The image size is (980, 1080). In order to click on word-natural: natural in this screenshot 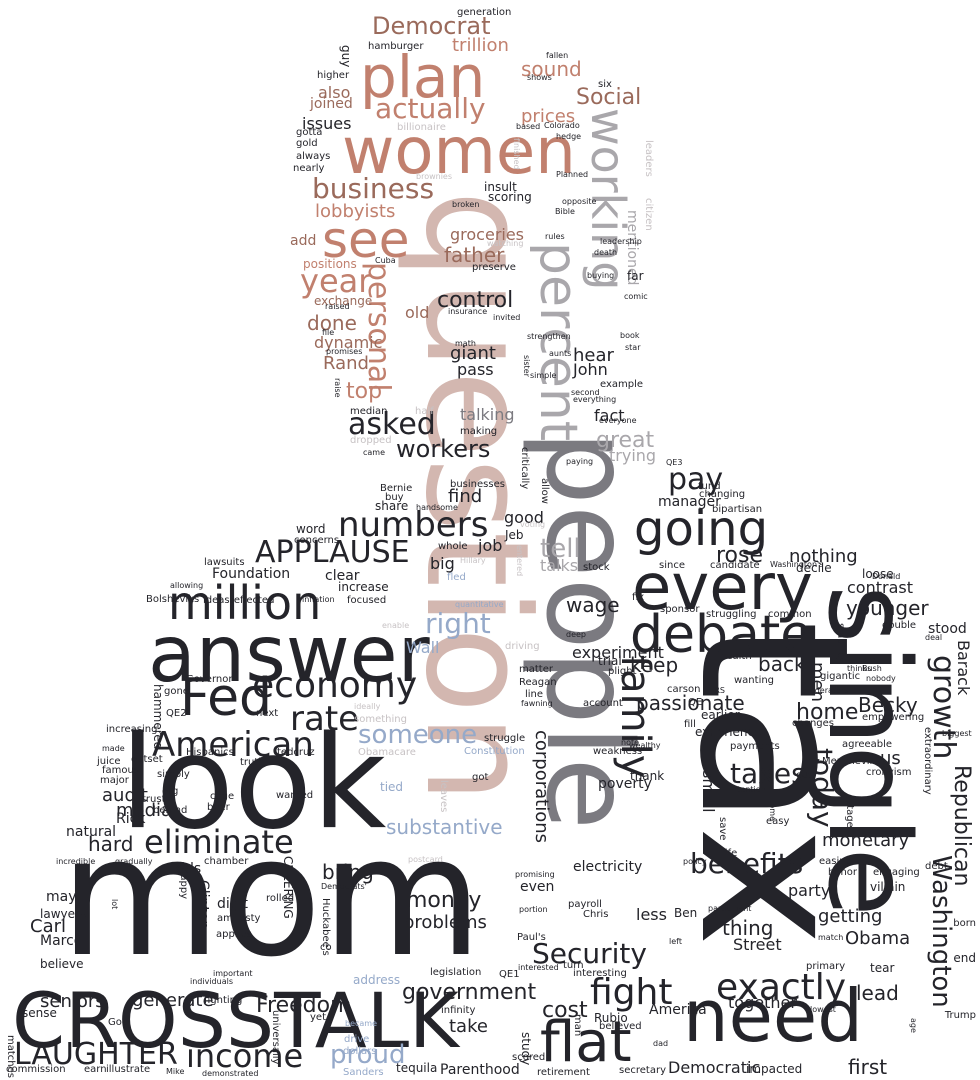, I will do `click(91, 832)`.